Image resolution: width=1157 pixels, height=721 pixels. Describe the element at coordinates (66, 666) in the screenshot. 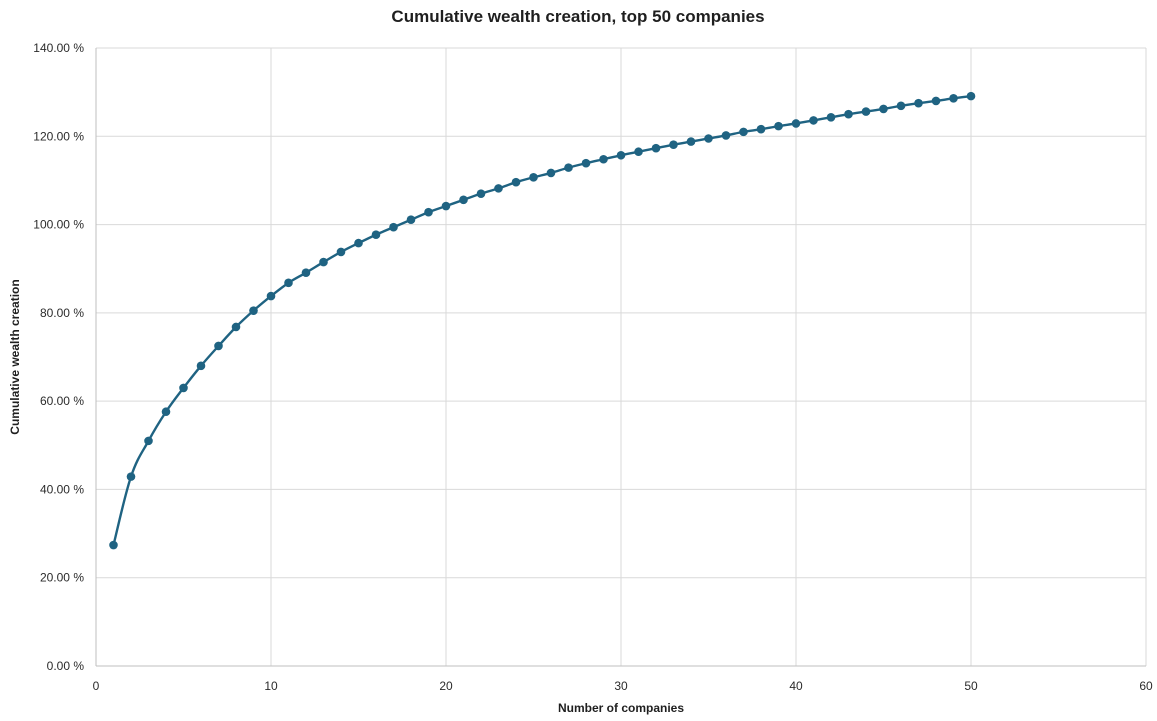

I see `y-tick-label: 0.00 %` at that location.